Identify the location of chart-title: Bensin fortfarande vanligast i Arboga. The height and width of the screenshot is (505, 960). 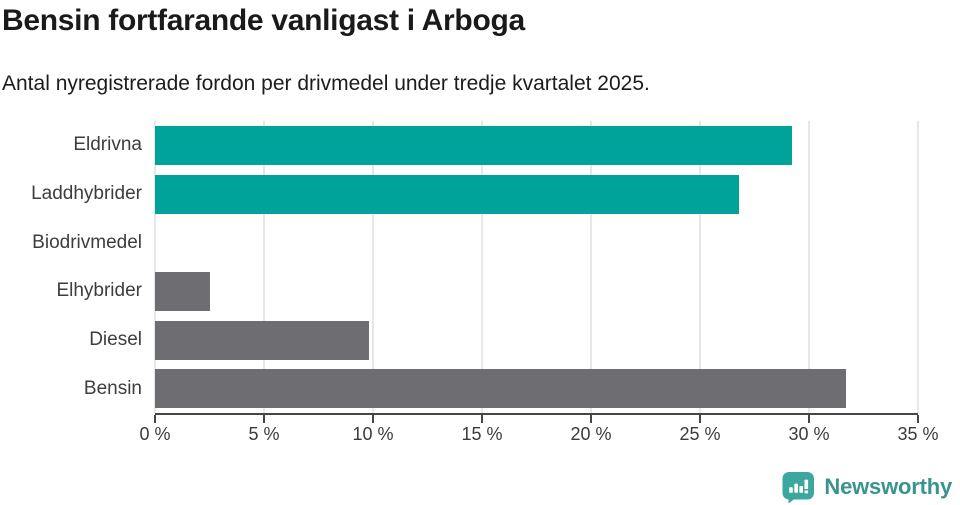
(263, 20).